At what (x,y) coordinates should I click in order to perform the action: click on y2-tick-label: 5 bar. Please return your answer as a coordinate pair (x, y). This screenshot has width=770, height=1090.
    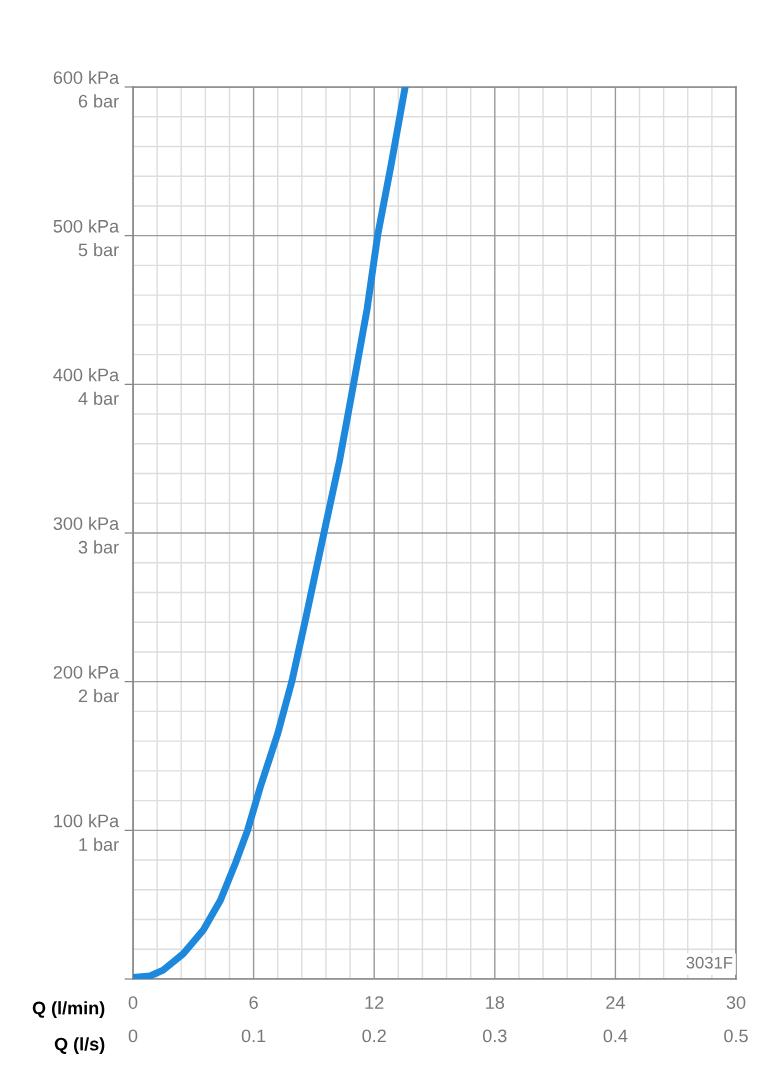
    Looking at the image, I should click on (98, 250).